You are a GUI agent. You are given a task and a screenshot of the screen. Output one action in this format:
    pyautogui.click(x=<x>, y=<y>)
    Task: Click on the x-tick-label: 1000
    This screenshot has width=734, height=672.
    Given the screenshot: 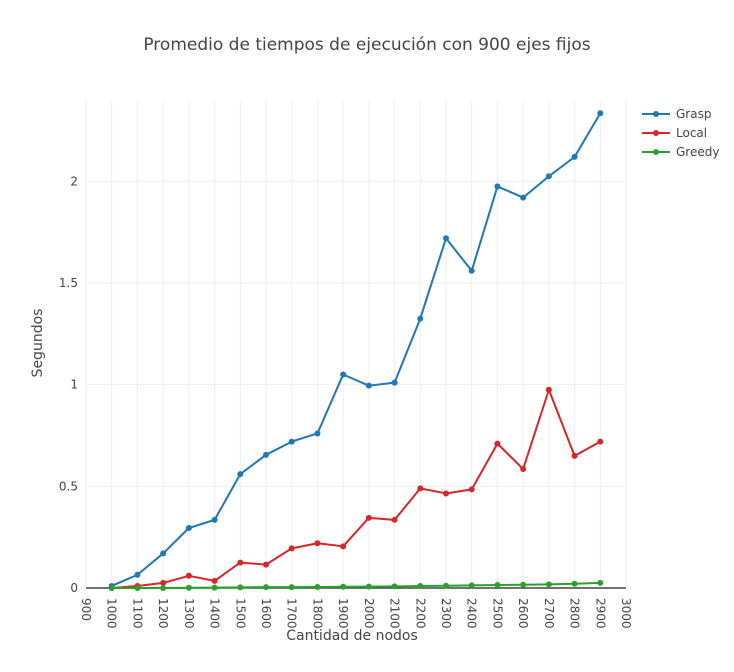 What is the action you would take?
    pyautogui.click(x=112, y=613)
    